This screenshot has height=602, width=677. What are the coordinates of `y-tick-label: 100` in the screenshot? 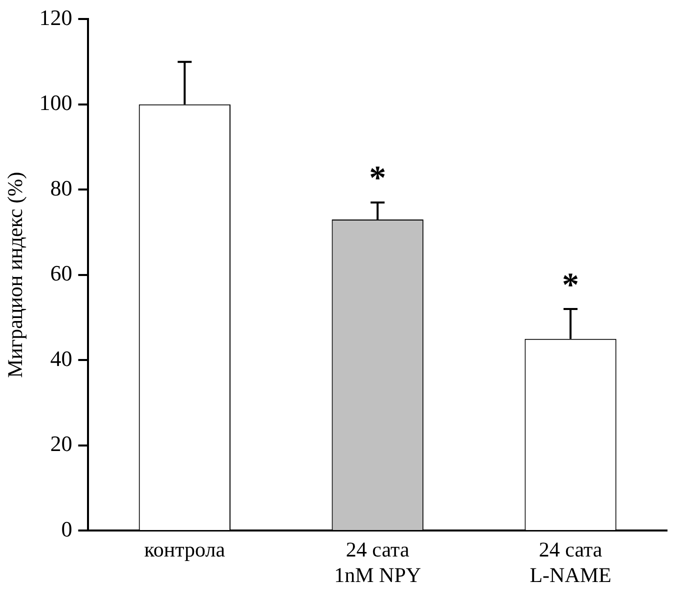 It's located at (55, 103).